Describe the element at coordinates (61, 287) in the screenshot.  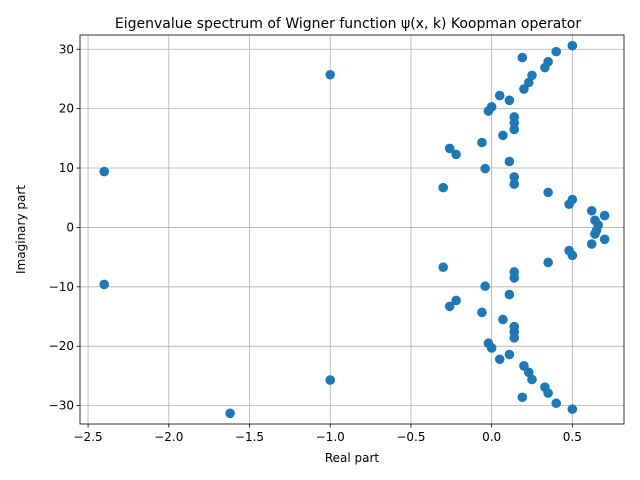
I see `y-tick-label: −10` at that location.